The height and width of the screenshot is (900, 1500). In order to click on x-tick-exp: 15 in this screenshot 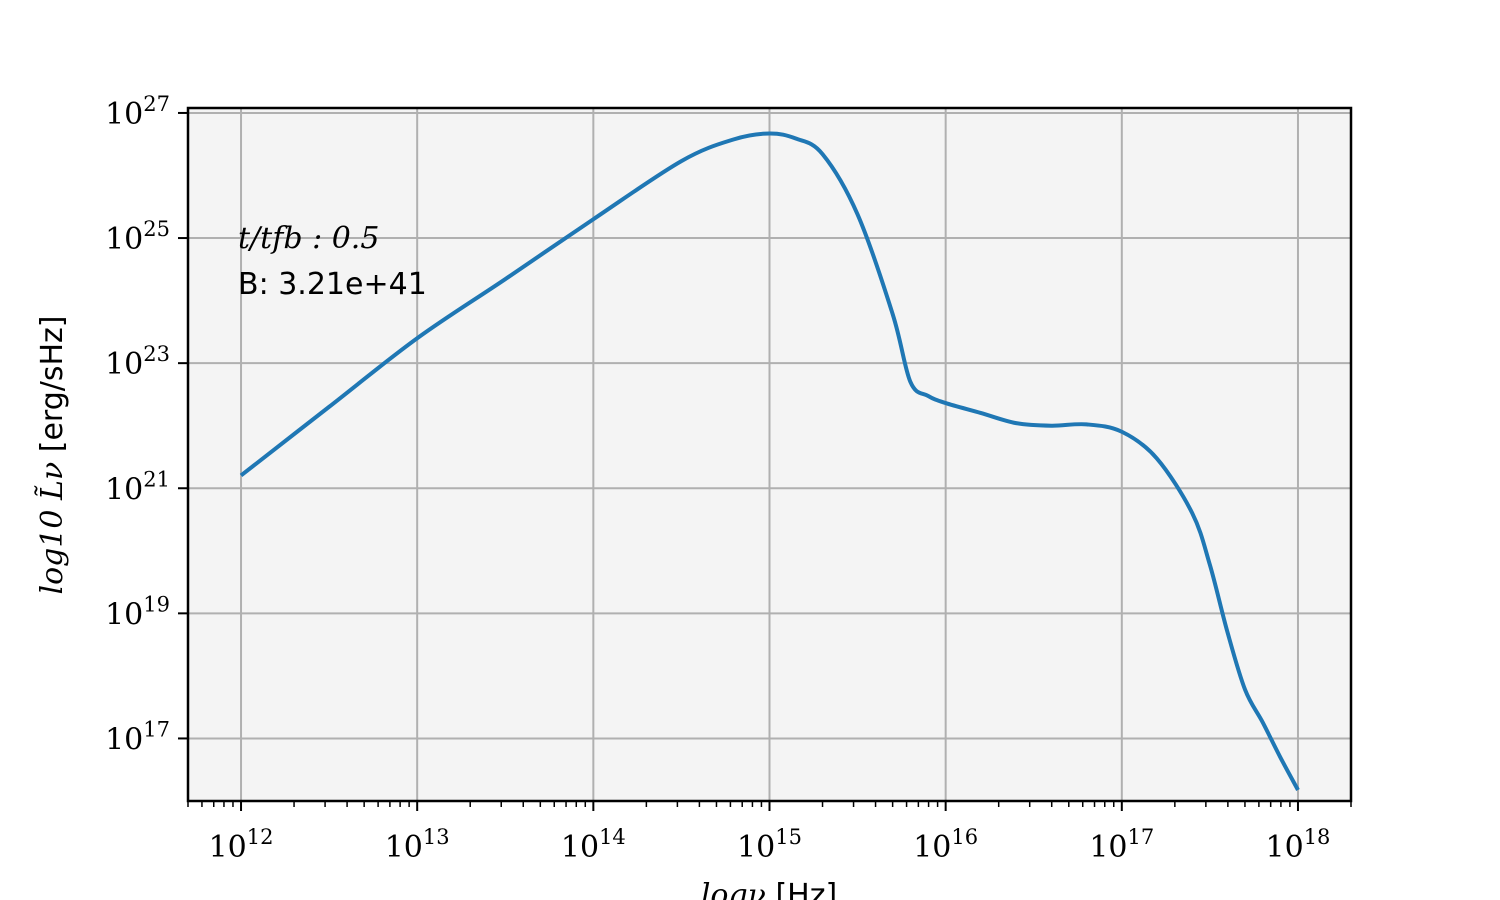, I will do `click(788, 837)`.